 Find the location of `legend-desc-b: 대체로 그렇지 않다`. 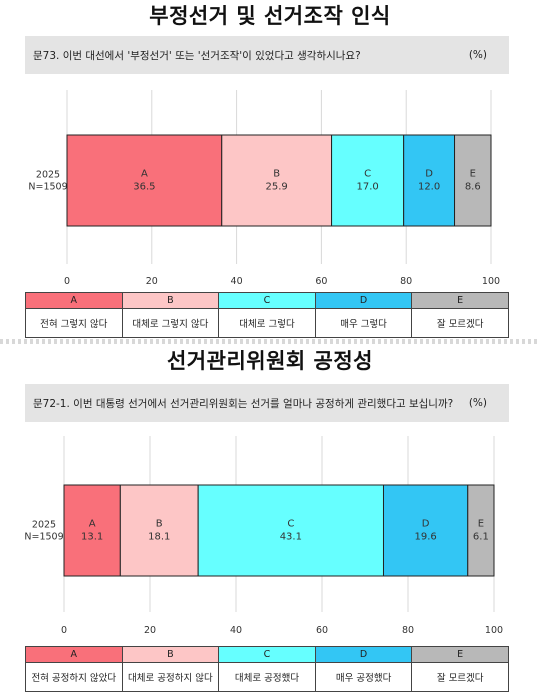

legend-desc-b: 대체로 그렇지 않다 is located at coordinates (170, 323).